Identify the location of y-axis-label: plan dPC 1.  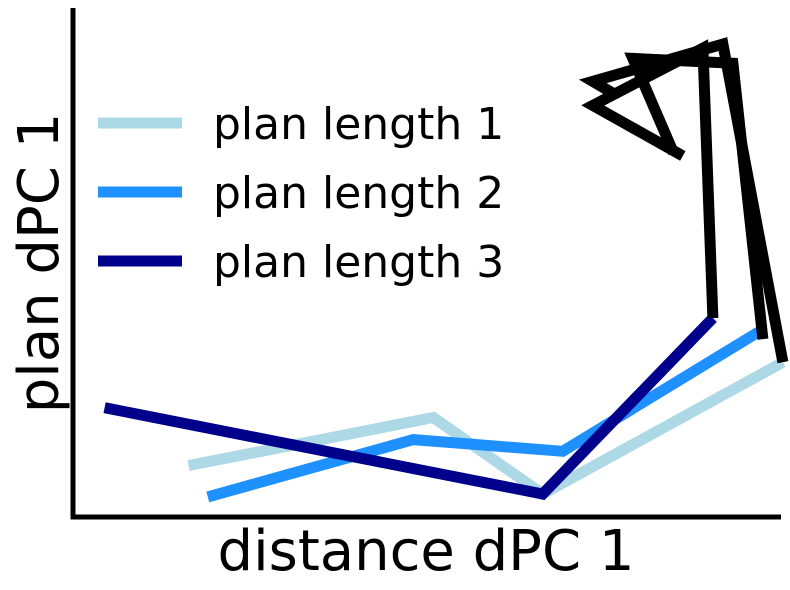
(39, 263).